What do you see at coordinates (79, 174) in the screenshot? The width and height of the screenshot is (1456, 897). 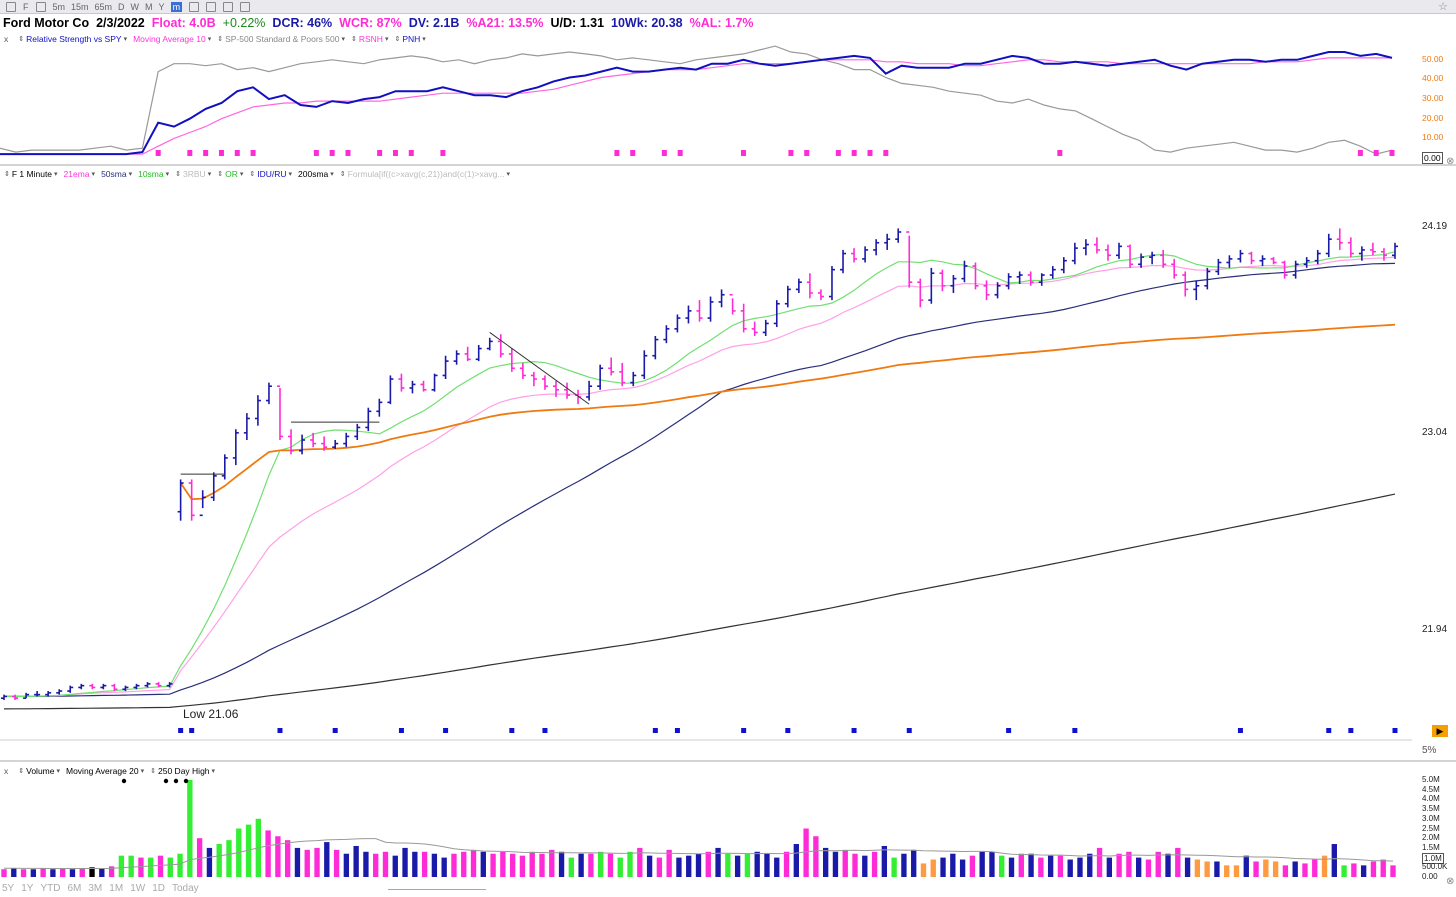 I see `price-legend-item: 21ema ▾` at bounding box center [79, 174].